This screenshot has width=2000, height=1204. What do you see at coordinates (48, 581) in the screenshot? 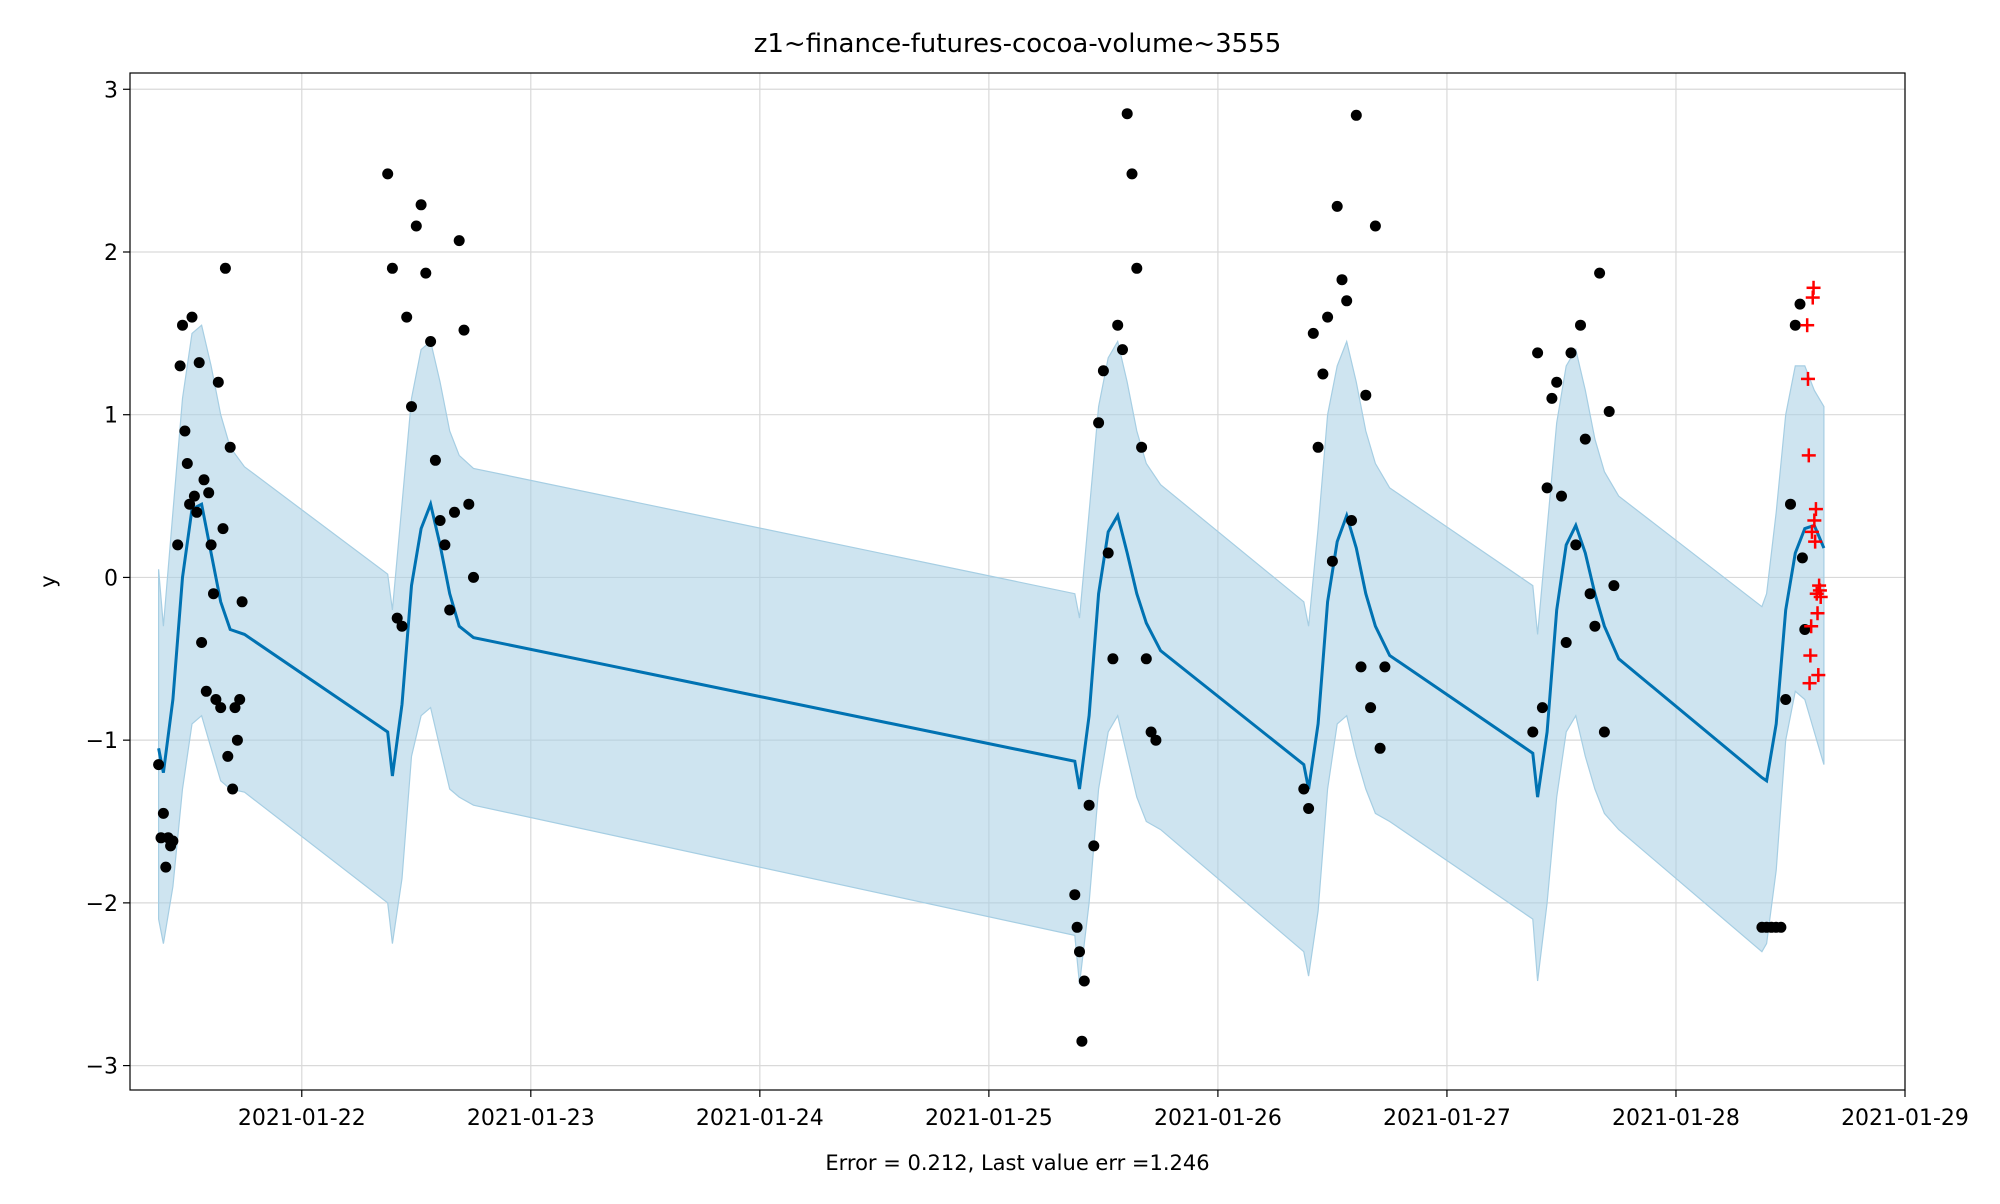
I see `y-axis-label: y` at bounding box center [48, 581].